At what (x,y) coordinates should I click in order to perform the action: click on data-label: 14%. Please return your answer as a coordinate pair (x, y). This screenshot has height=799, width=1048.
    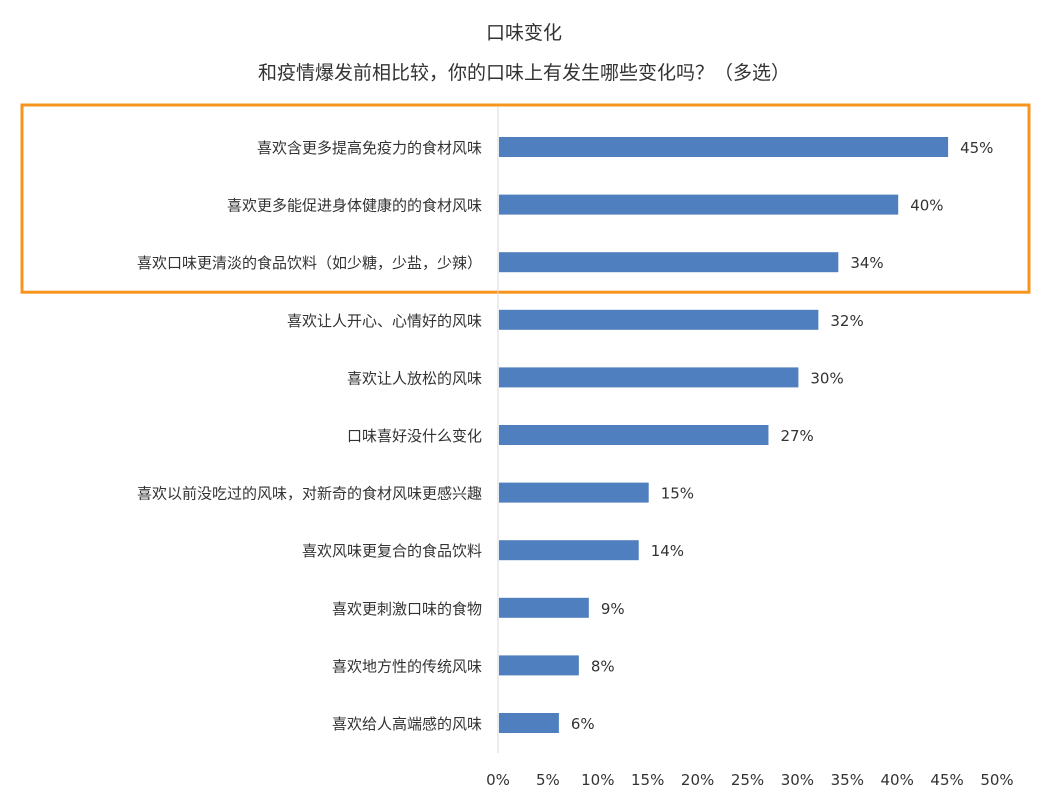
    Looking at the image, I should click on (667, 551).